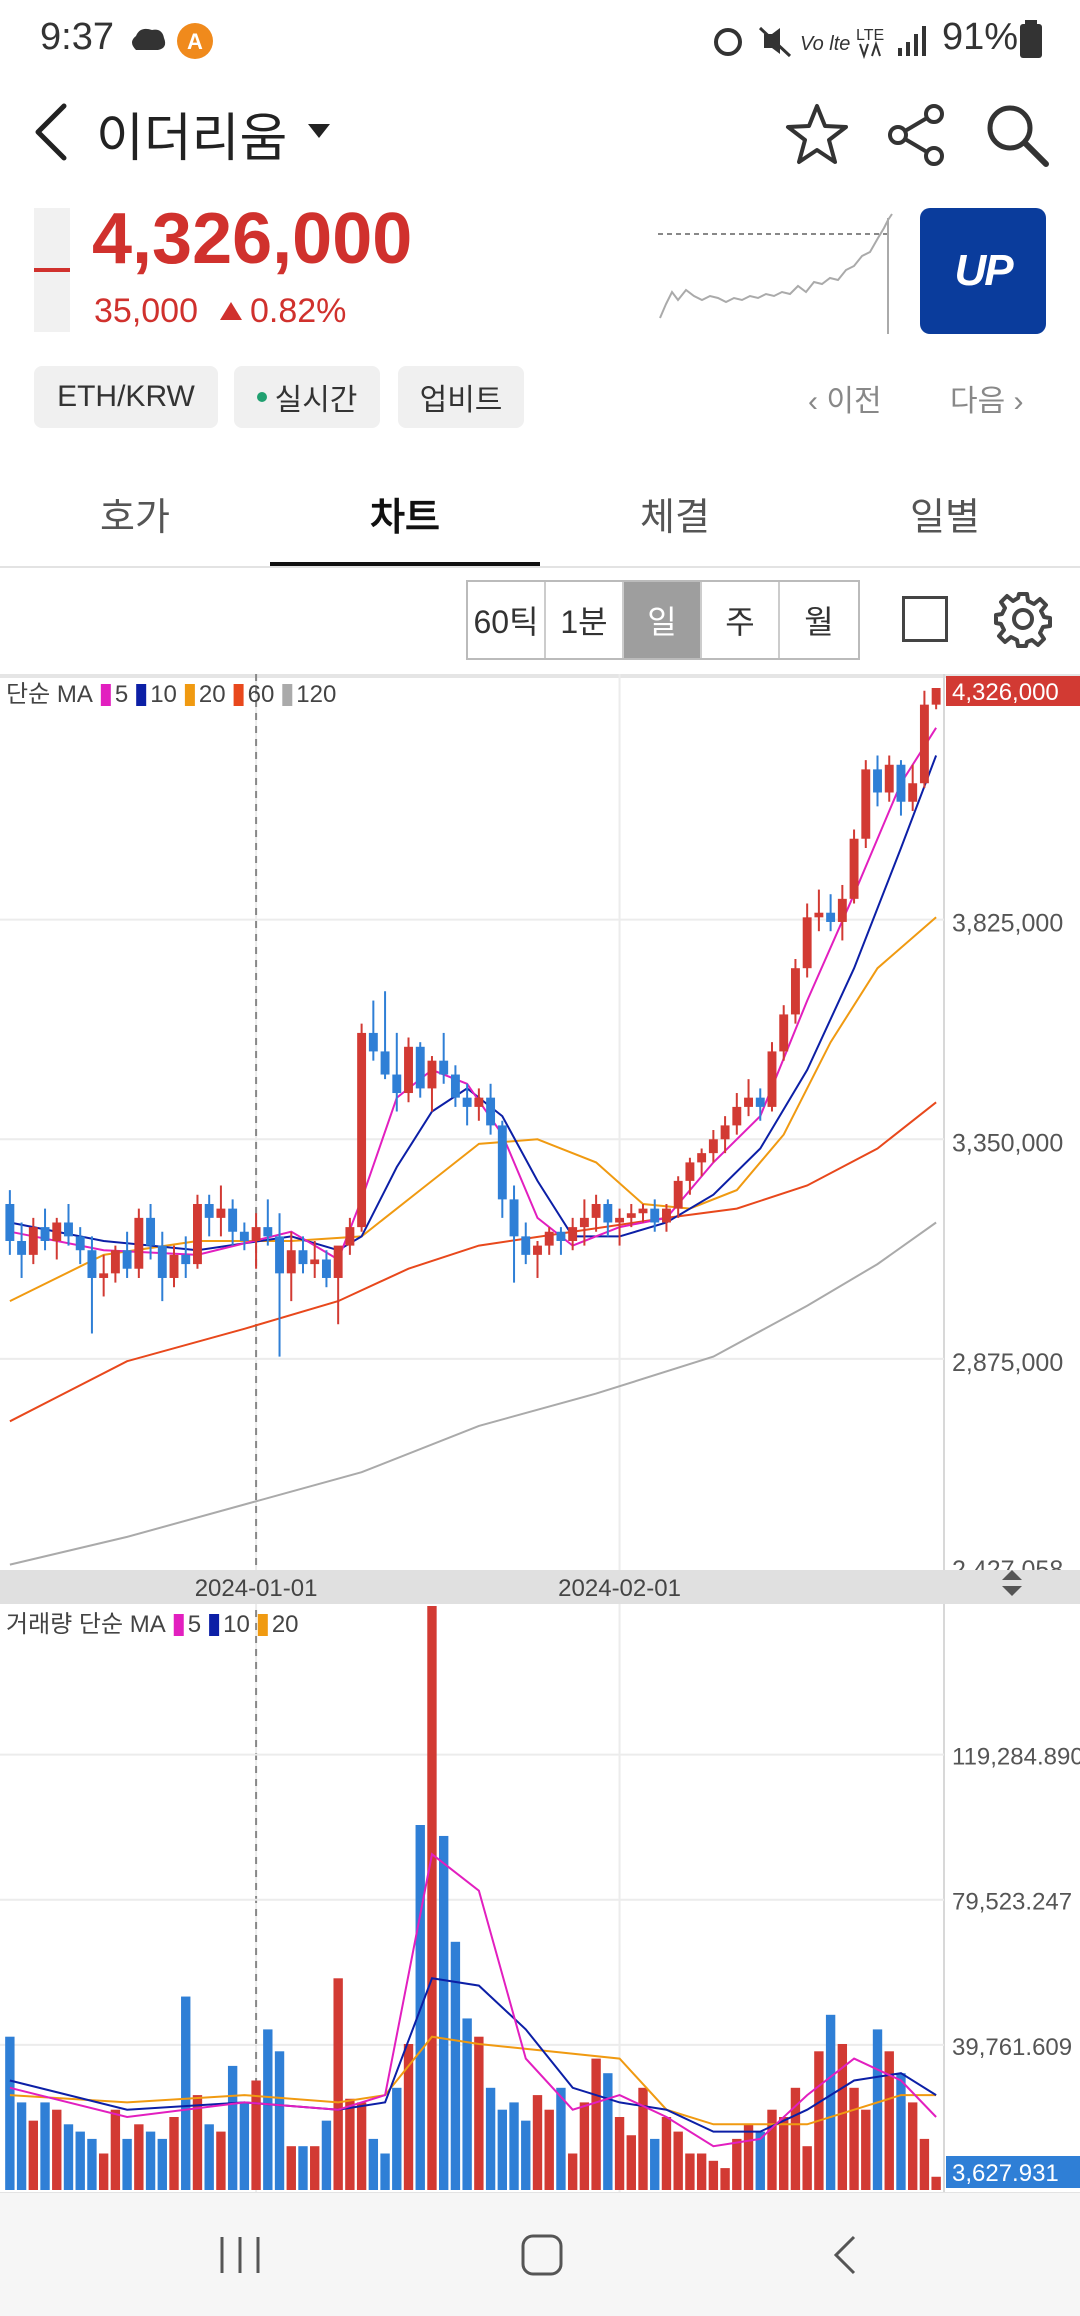  Describe the element at coordinates (945, 518) in the screenshot. I see `tab-daily: 일별` at that location.